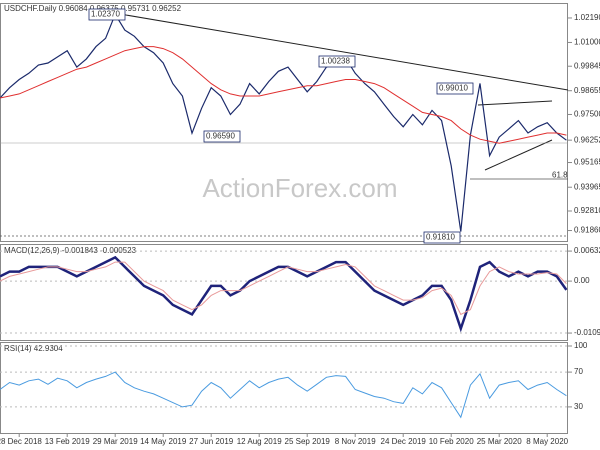 This screenshot has height=450, width=600. I want to click on rsi-title: RSI(14) 42.9304, so click(33, 348).